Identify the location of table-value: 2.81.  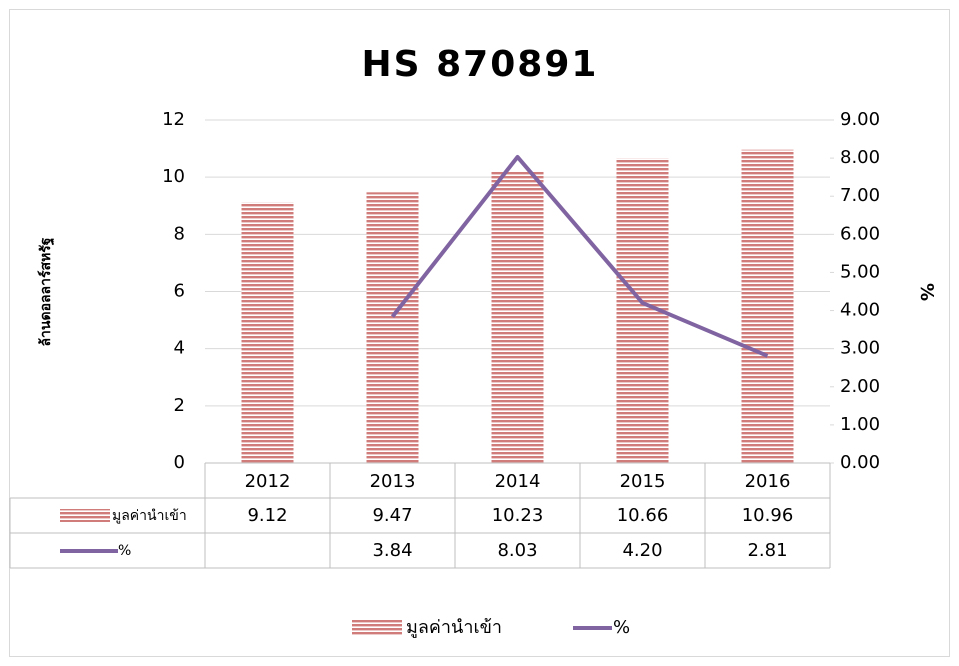
(767, 550).